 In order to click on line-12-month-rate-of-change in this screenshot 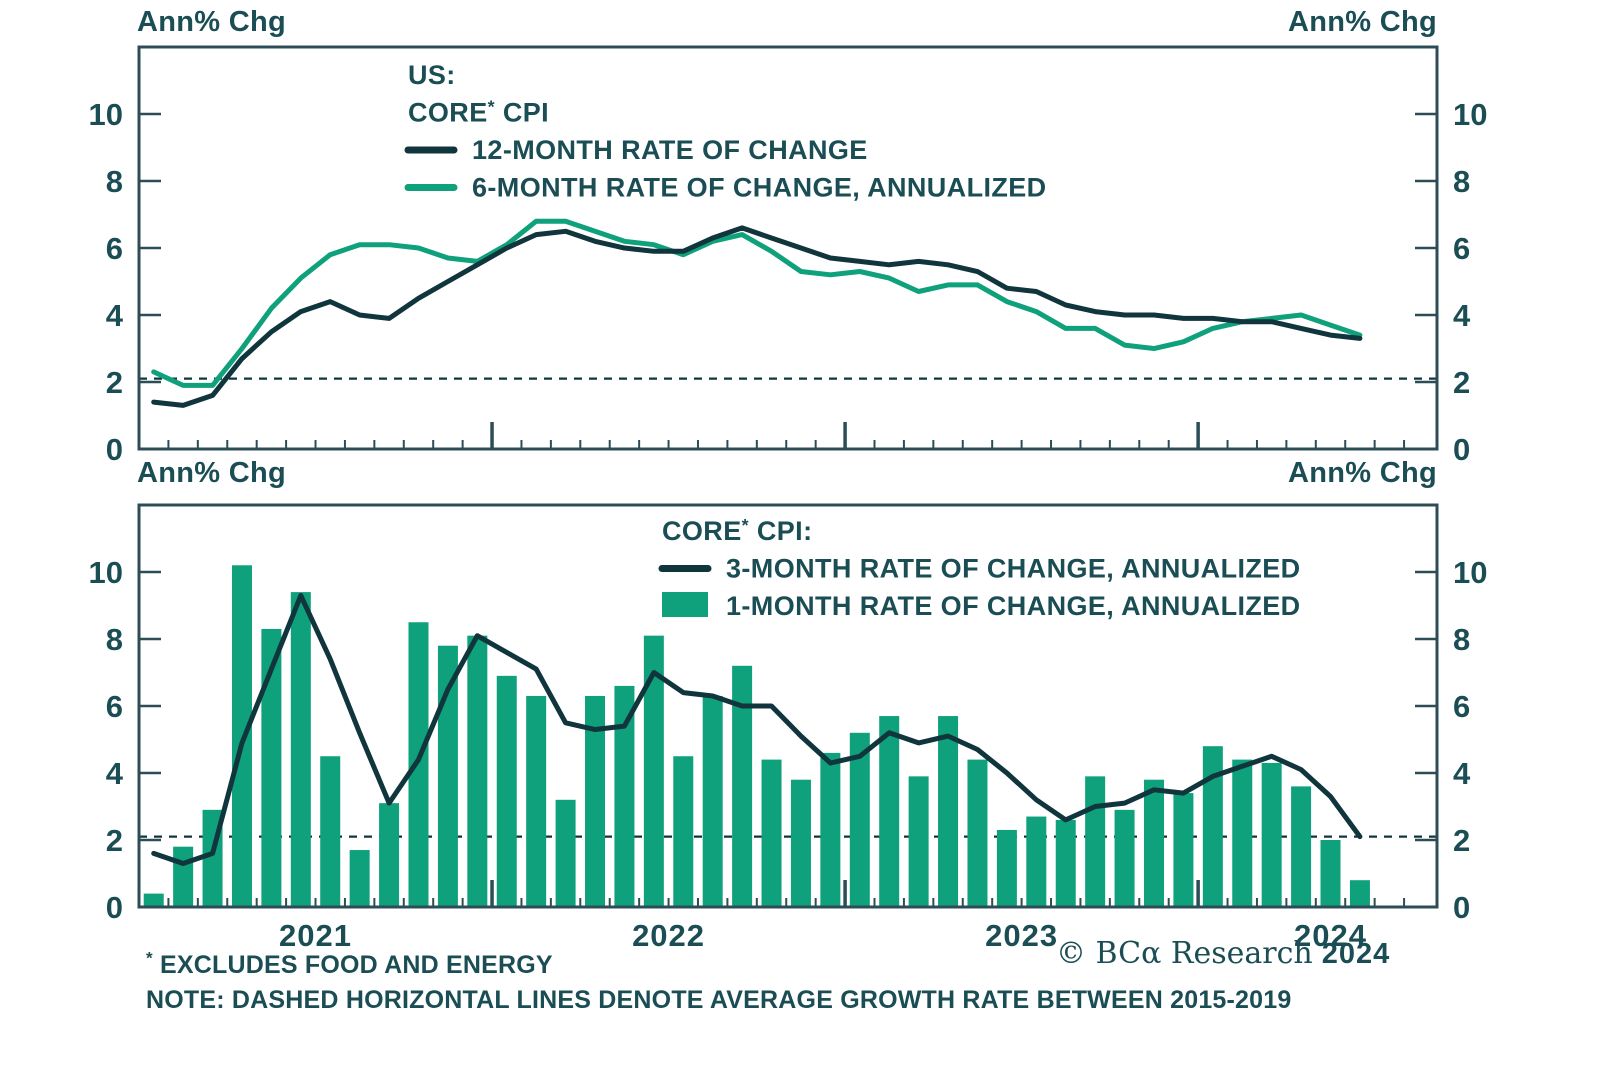, I will do `click(757, 316)`.